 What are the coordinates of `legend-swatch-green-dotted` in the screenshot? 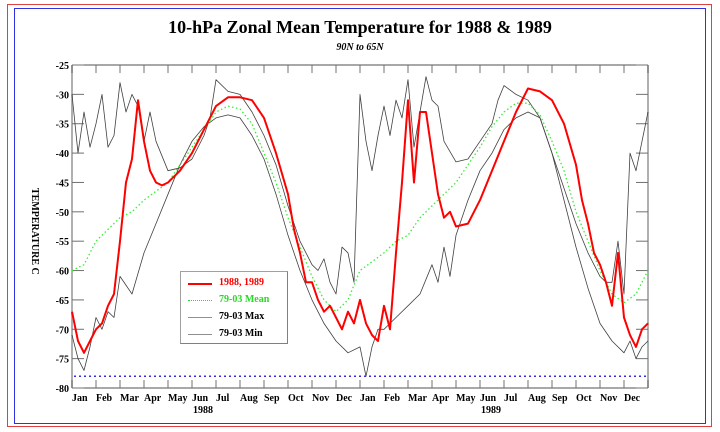 It's located at (200, 300).